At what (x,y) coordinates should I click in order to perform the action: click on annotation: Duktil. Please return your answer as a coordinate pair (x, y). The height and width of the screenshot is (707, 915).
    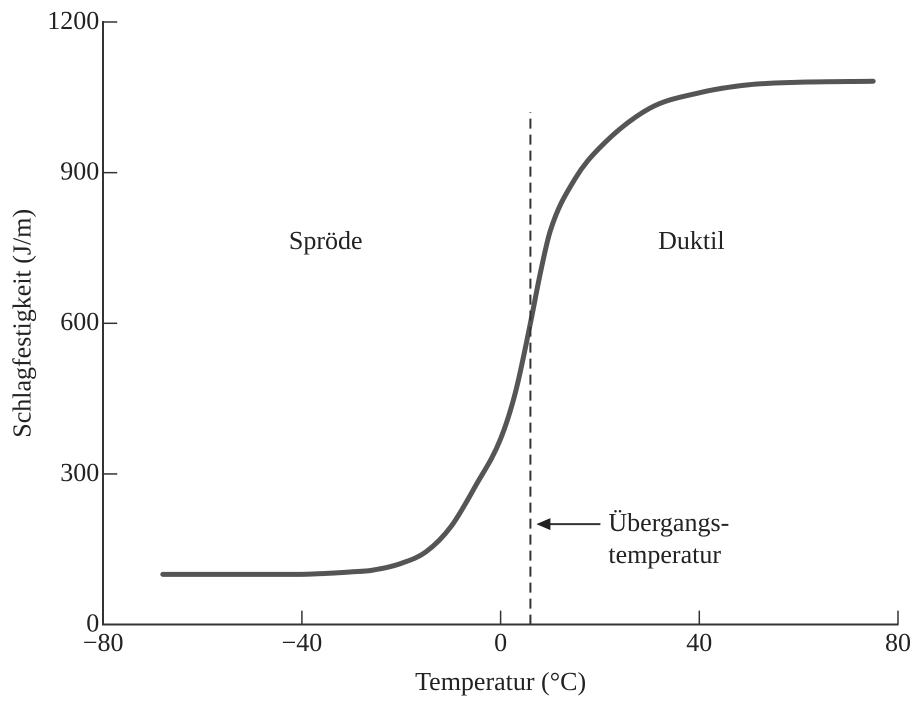
    Looking at the image, I should click on (691, 240).